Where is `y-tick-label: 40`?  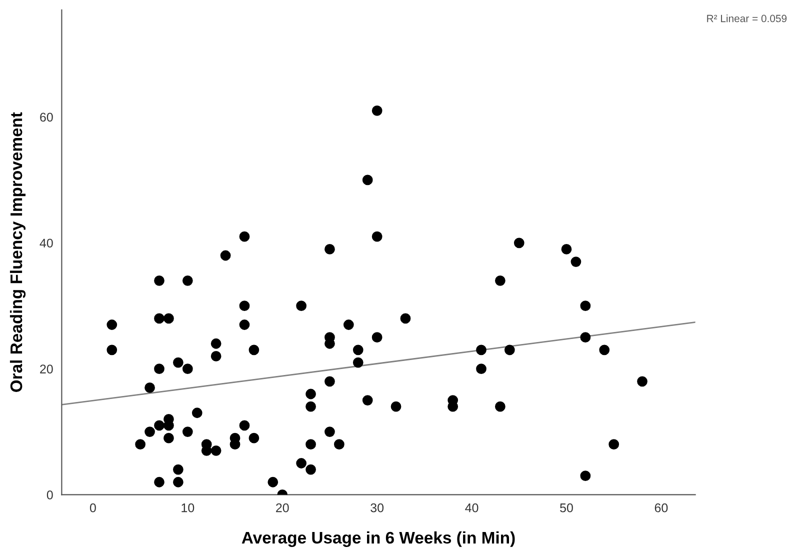
y-tick-label: 40 is located at coordinates (46, 243).